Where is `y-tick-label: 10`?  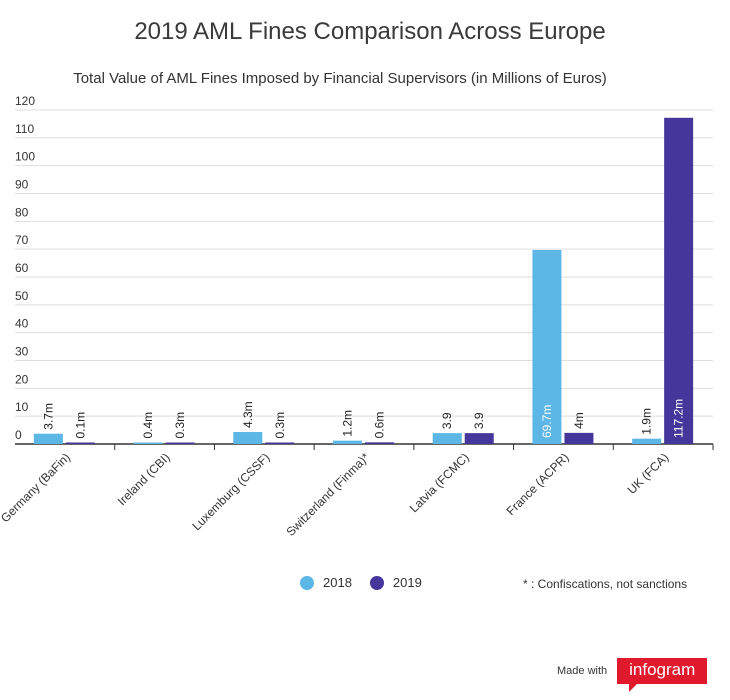 y-tick-label: 10 is located at coordinates (22, 407).